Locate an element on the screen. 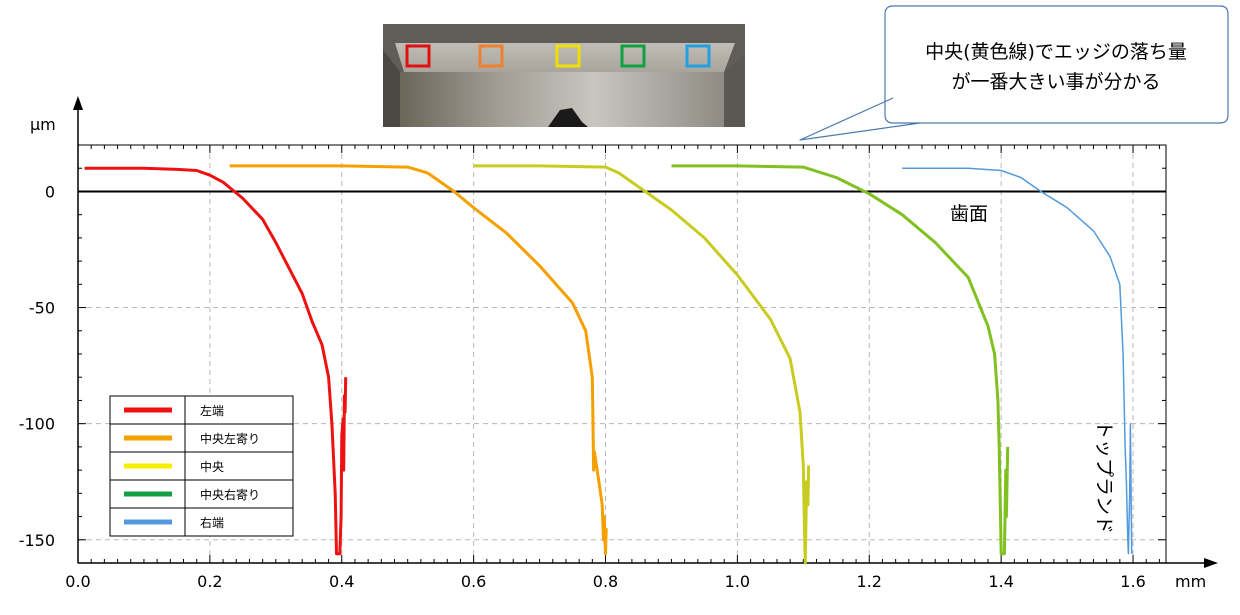 This screenshot has height=615, width=1240. x-tick-label: 1.0 is located at coordinates (737, 581).